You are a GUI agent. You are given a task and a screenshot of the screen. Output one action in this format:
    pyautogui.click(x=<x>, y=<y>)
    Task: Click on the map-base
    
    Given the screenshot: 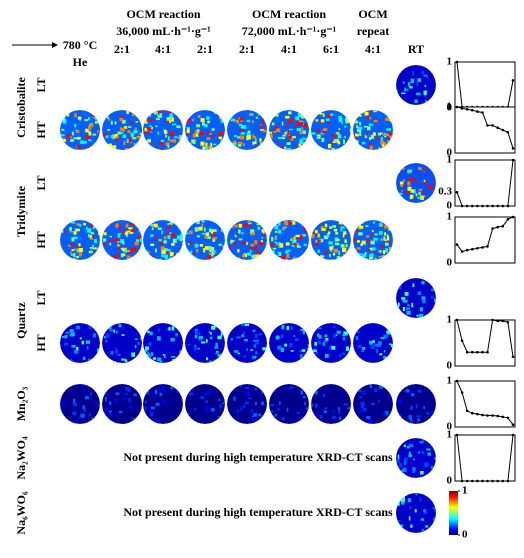 What is the action you would take?
    pyautogui.click(x=373, y=130)
    